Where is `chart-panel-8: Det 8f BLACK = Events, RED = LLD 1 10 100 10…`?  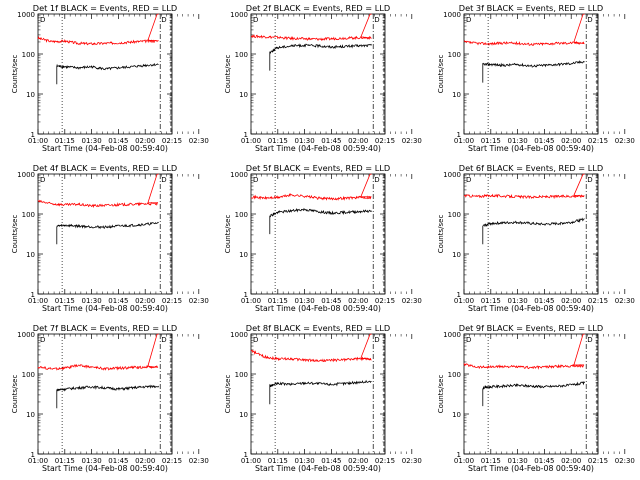
chart-panel-8: Det 8f BLACK = Events, RED = LLD 1 10 100 10… is located at coordinates (323, 398).